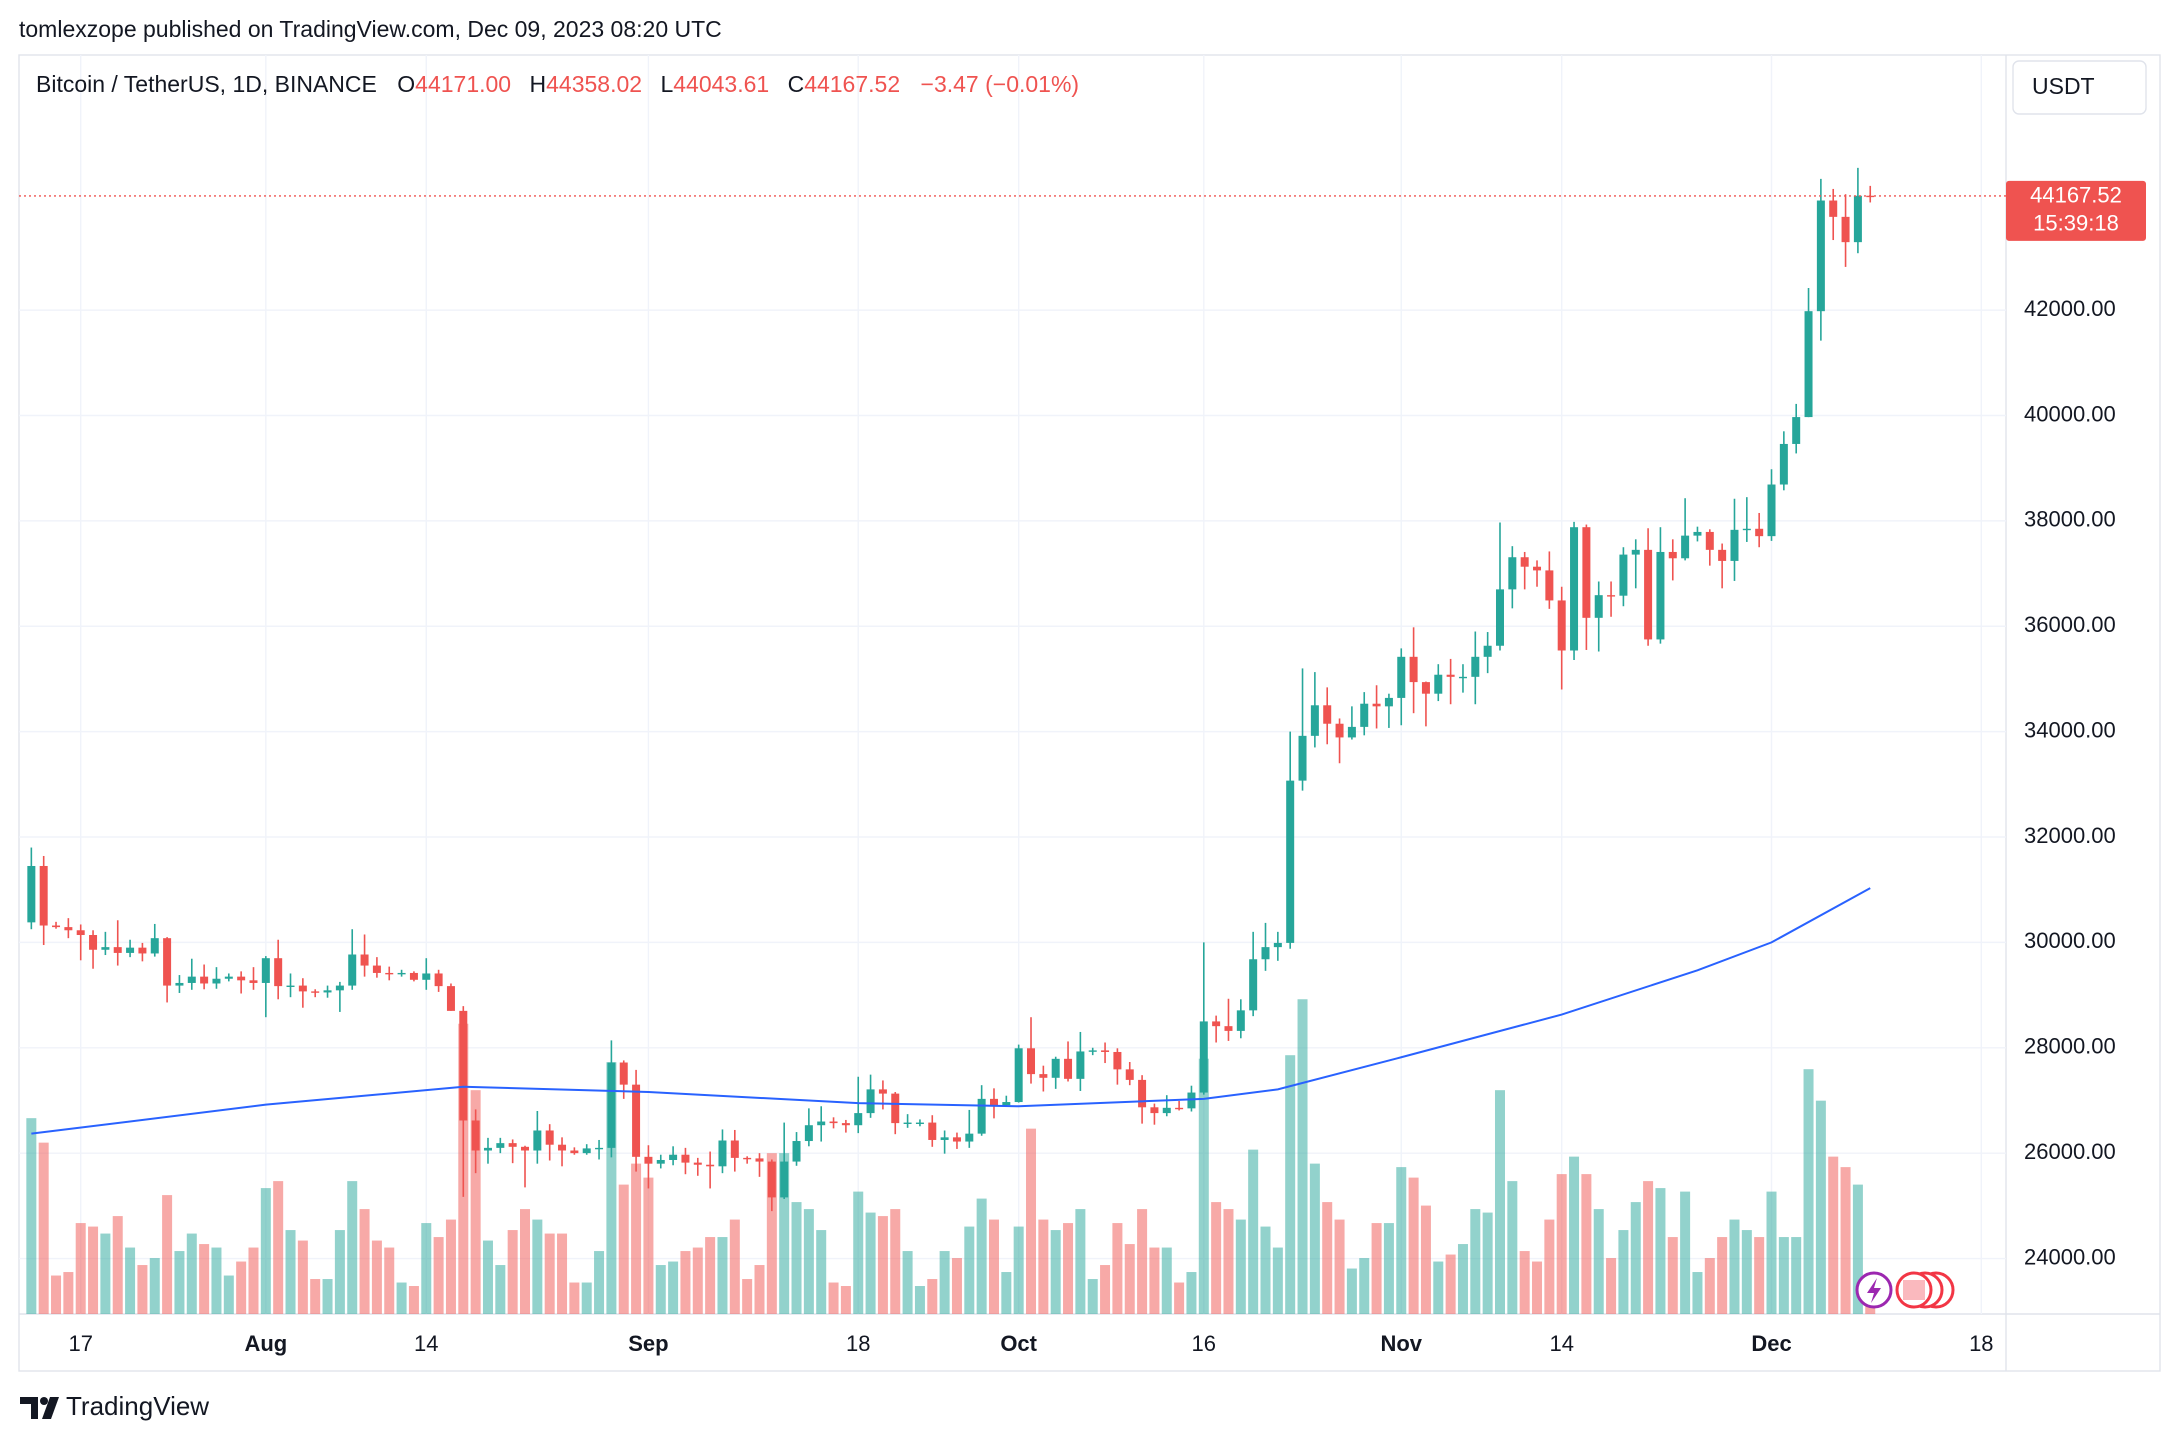  I want to click on logo-mark, so click(50, 1408).